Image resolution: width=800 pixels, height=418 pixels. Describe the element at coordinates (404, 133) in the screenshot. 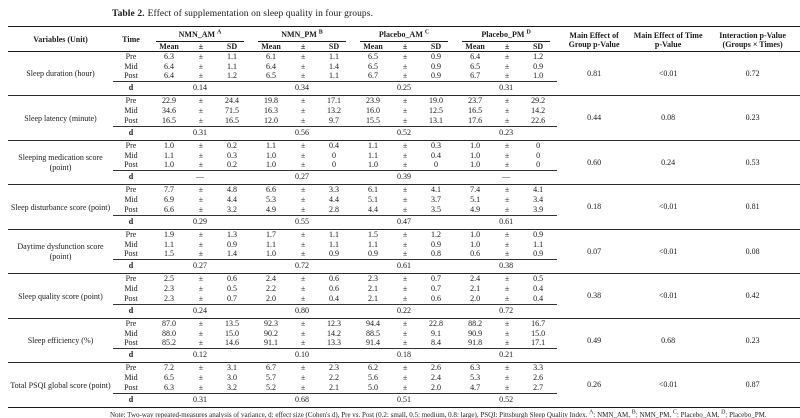

I see `effect-size-value: 0.52` at that location.